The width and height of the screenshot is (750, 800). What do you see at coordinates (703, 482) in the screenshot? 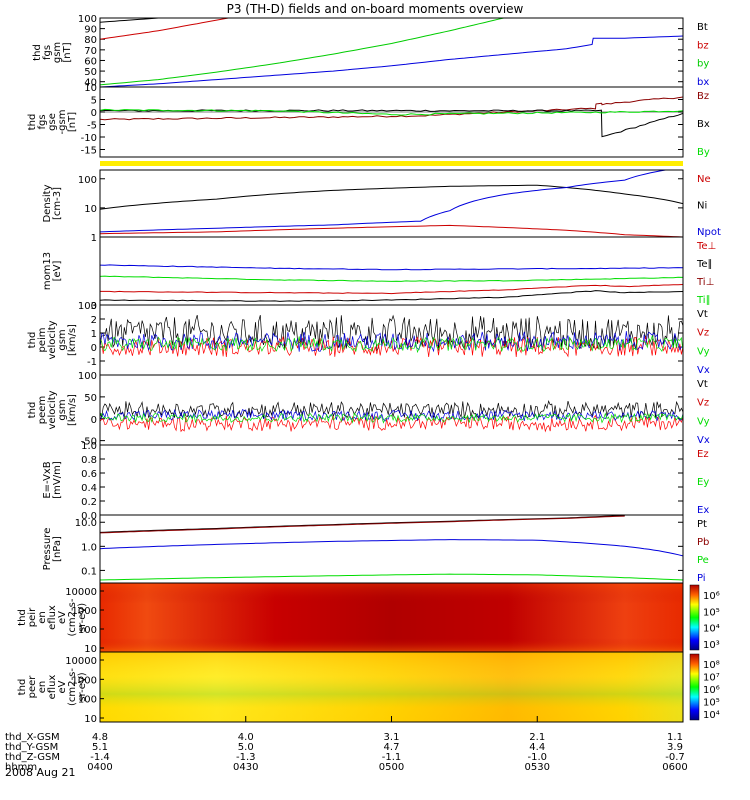
I see `legend-Ey: Ey` at bounding box center [703, 482].